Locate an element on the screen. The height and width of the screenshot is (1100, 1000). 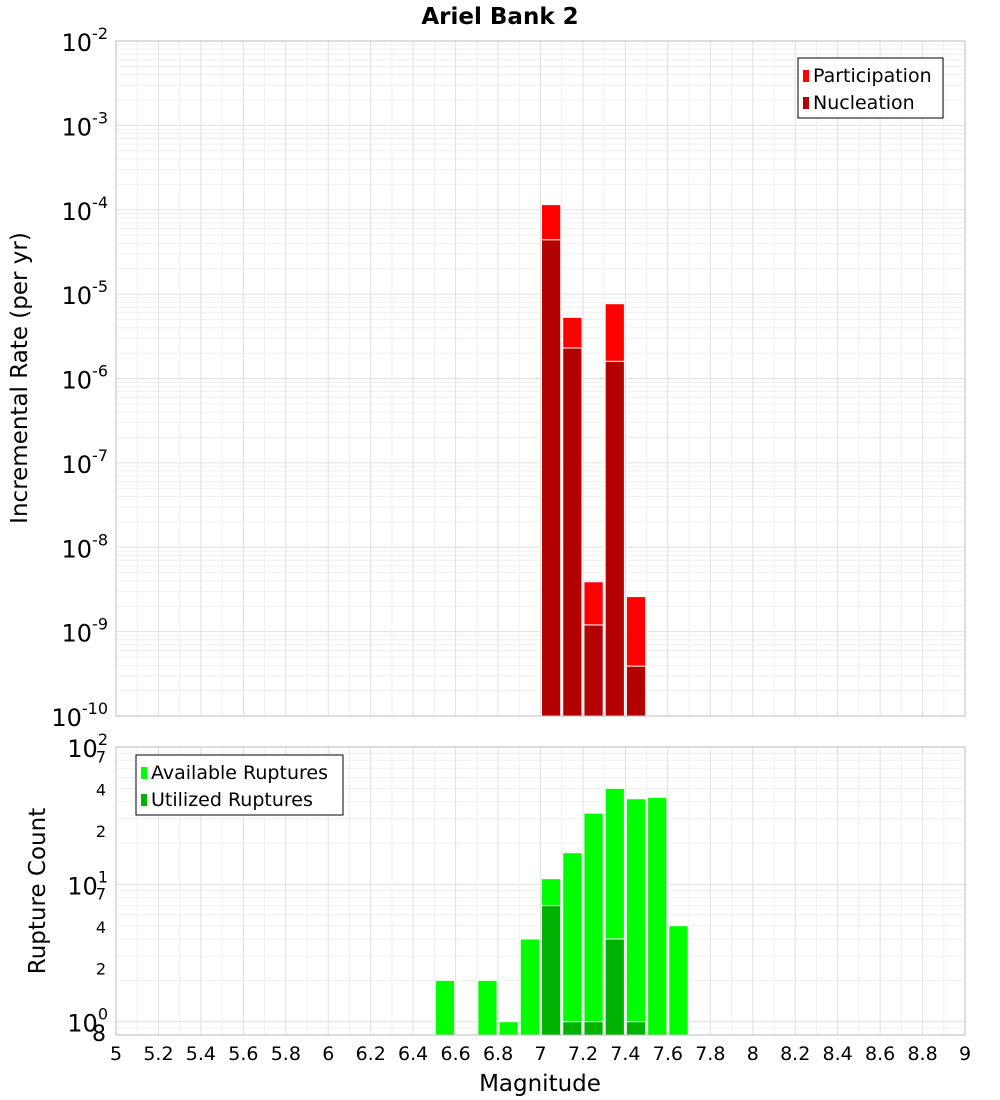
top-y-tick-label: 10⁻² is located at coordinates (85, 40).